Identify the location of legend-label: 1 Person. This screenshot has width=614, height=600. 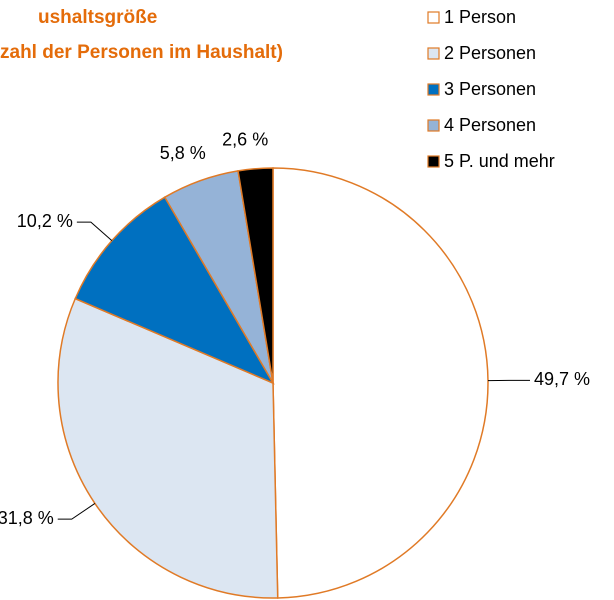
(480, 17).